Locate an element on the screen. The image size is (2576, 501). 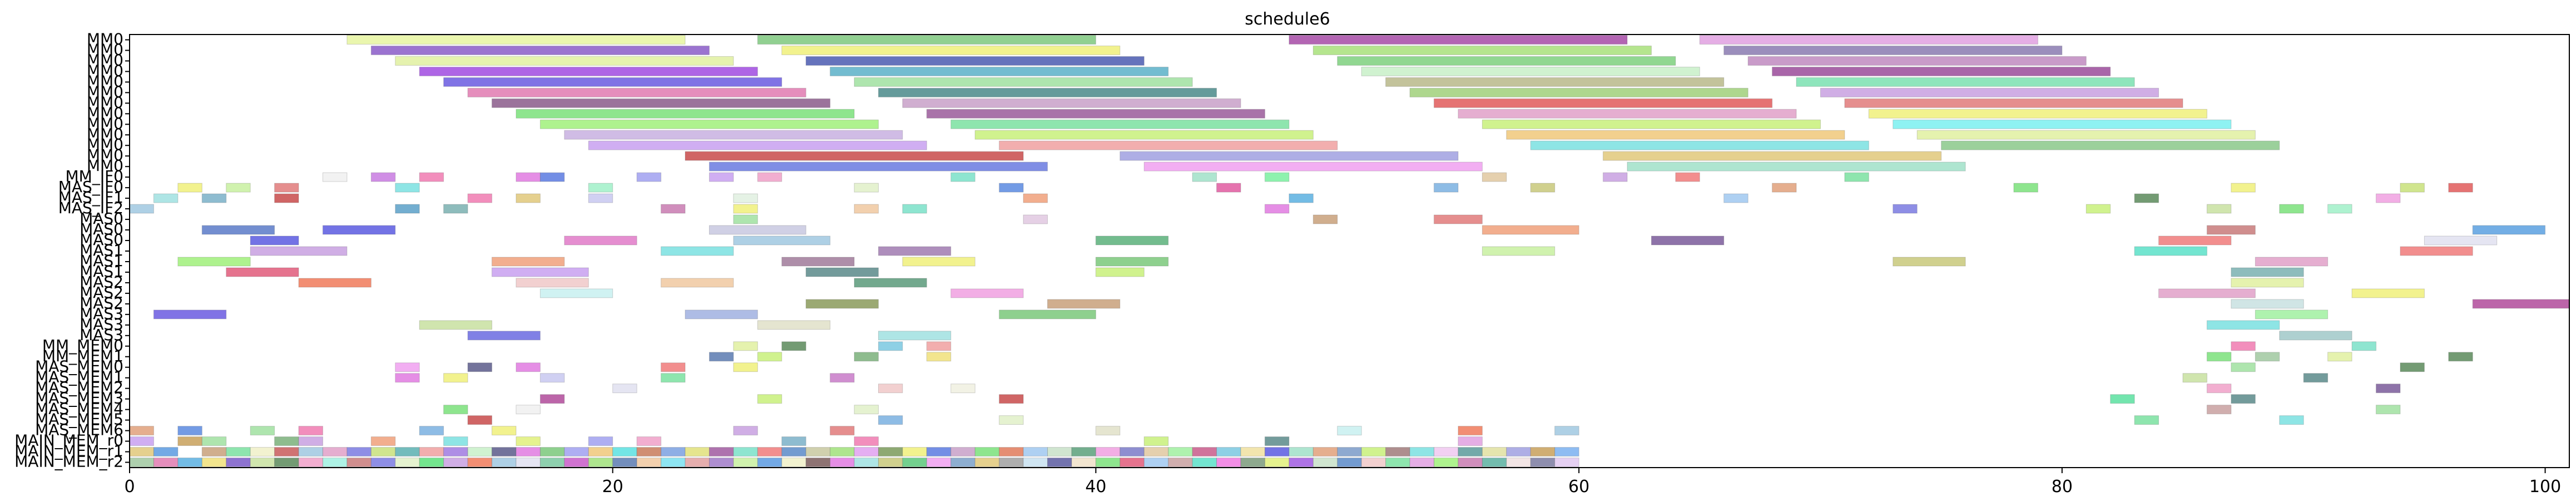
y-tick-label: MAIN_MEM_r0 is located at coordinates (68, 440).